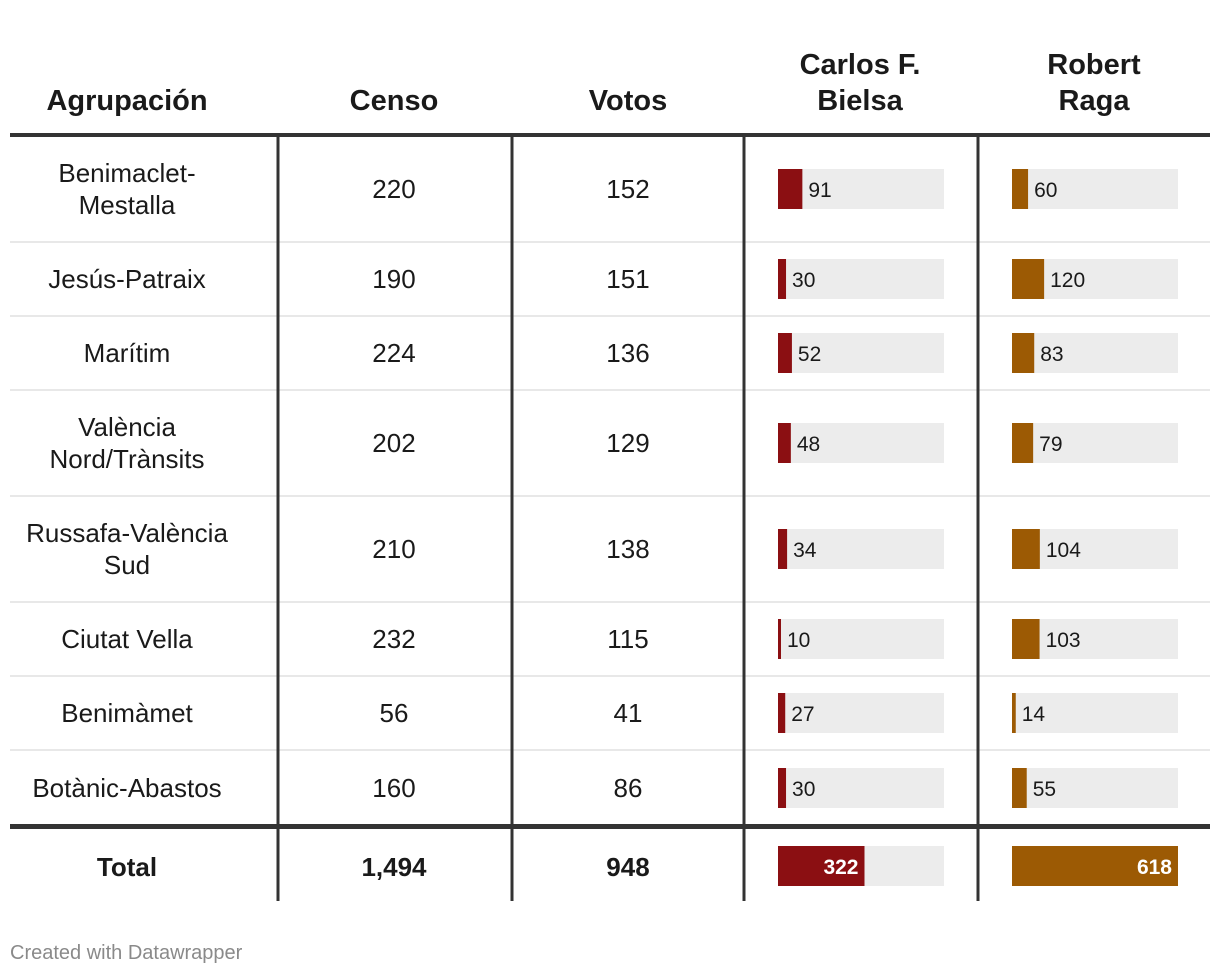 The width and height of the screenshot is (1220, 978). I want to click on header-rule, so click(610, 135).